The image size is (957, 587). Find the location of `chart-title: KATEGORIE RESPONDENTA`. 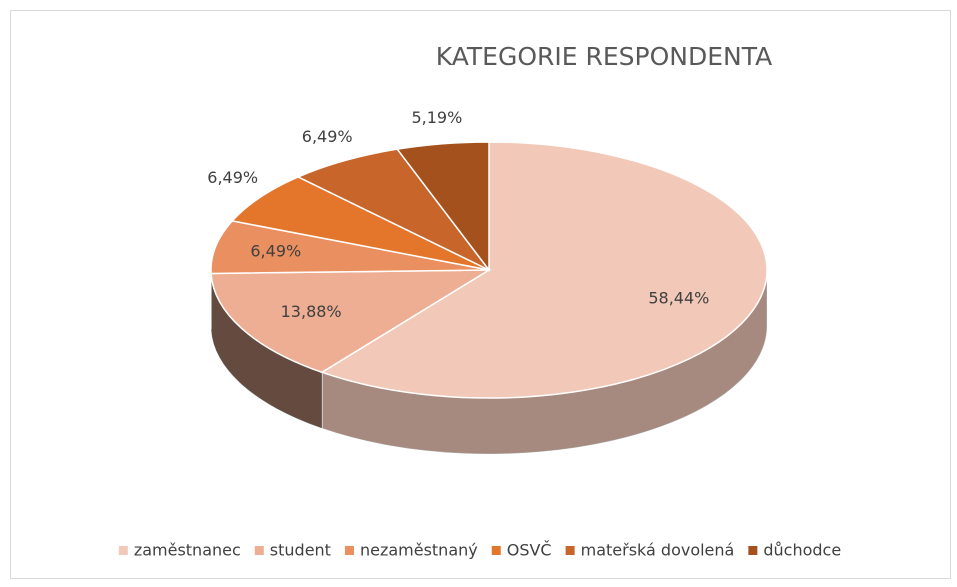

chart-title: KATEGORIE RESPONDENTA is located at coordinates (604, 56).